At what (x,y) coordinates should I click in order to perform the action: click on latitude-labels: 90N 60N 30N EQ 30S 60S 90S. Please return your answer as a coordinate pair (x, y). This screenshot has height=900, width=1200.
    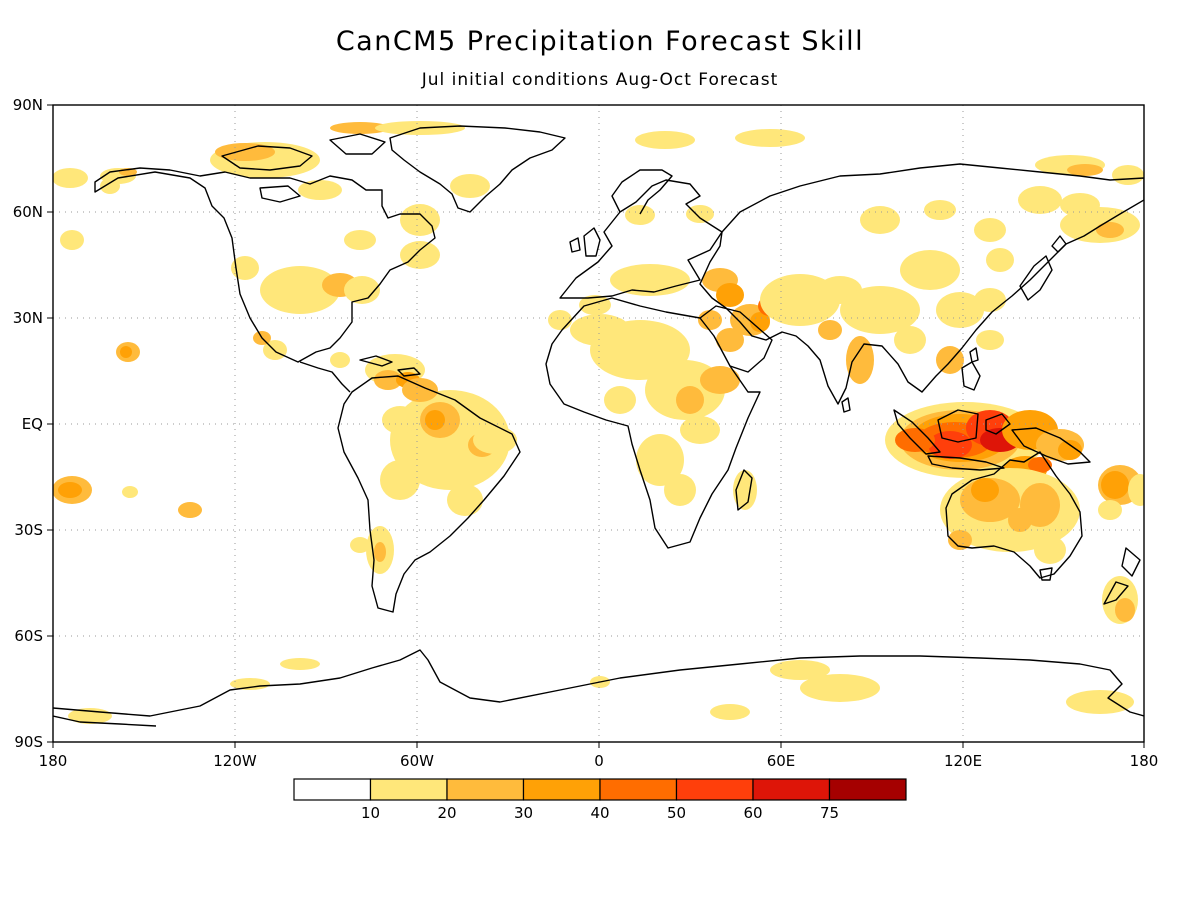
    Looking at the image, I should click on (28, 423).